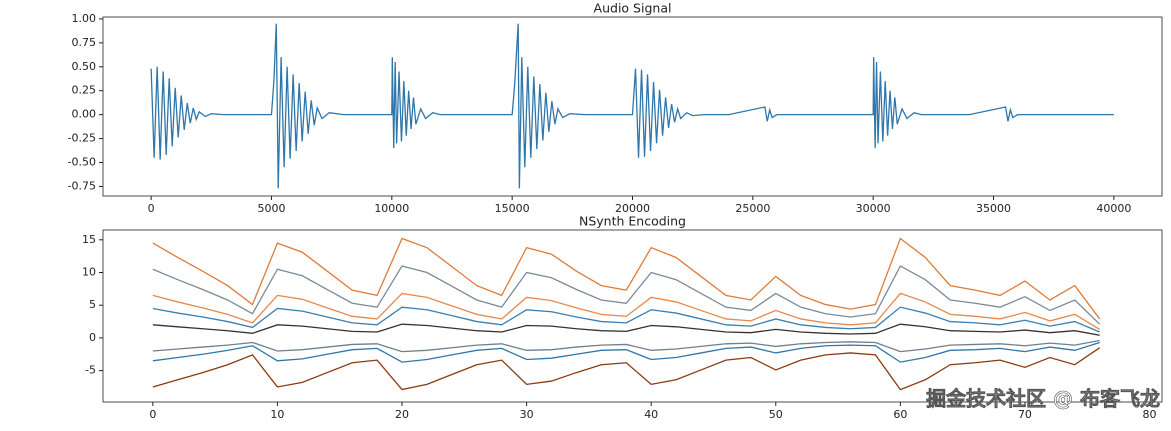  What do you see at coordinates (1150, 414) in the screenshot?
I see `x-tick-label: 80` at bounding box center [1150, 414].